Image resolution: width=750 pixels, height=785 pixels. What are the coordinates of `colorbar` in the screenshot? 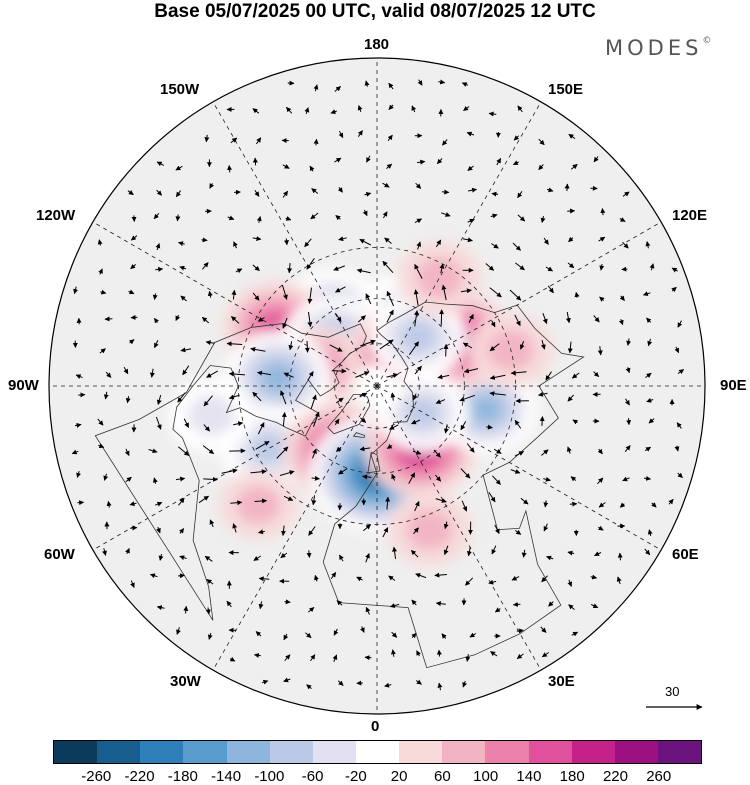 It's located at (377, 752).